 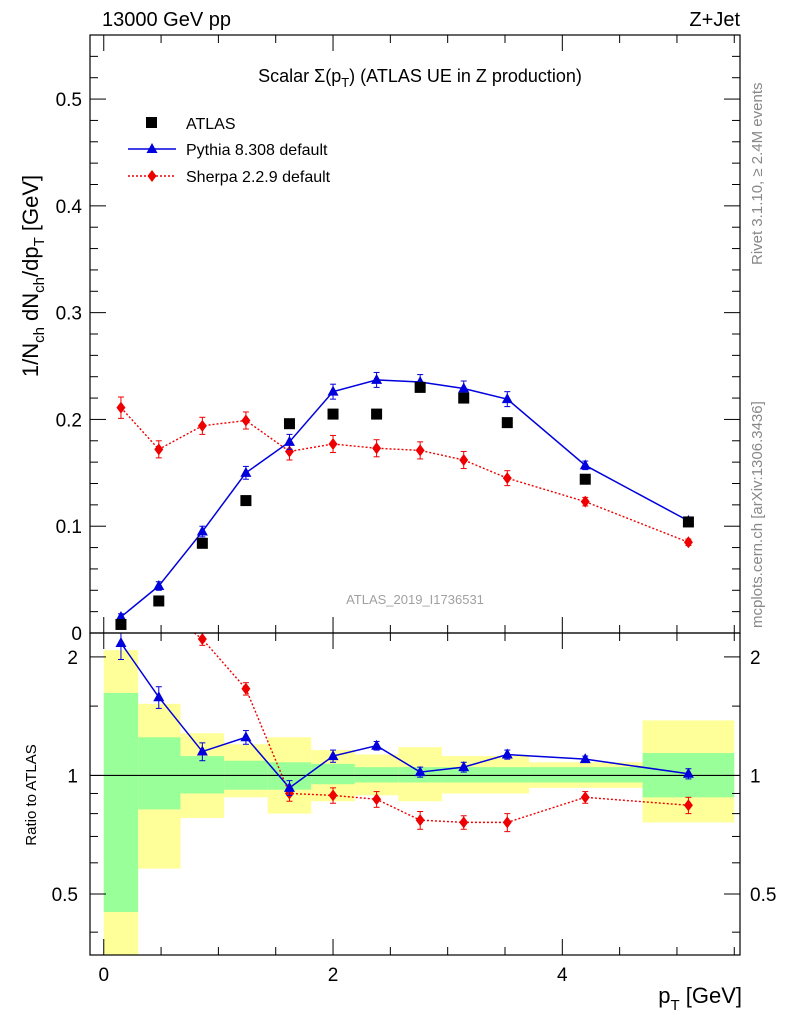 I want to click on mcplots-label: mcplots.cern.ch [arXiv:1306.3436], so click(x=757, y=514).